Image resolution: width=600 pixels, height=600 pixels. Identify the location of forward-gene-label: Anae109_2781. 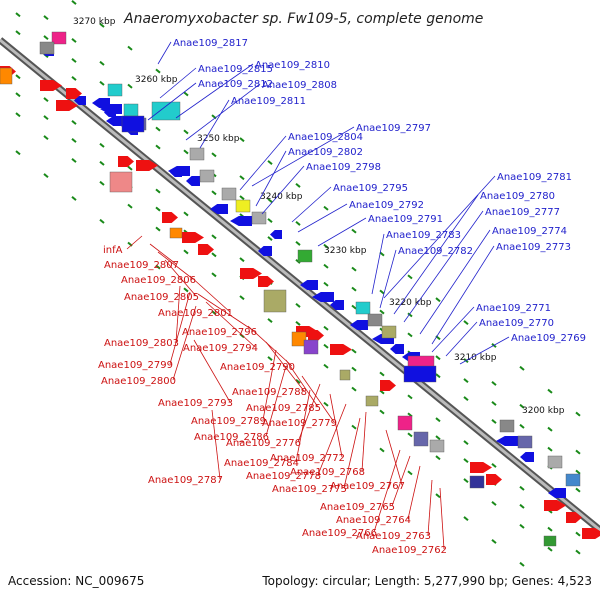
(534, 177).